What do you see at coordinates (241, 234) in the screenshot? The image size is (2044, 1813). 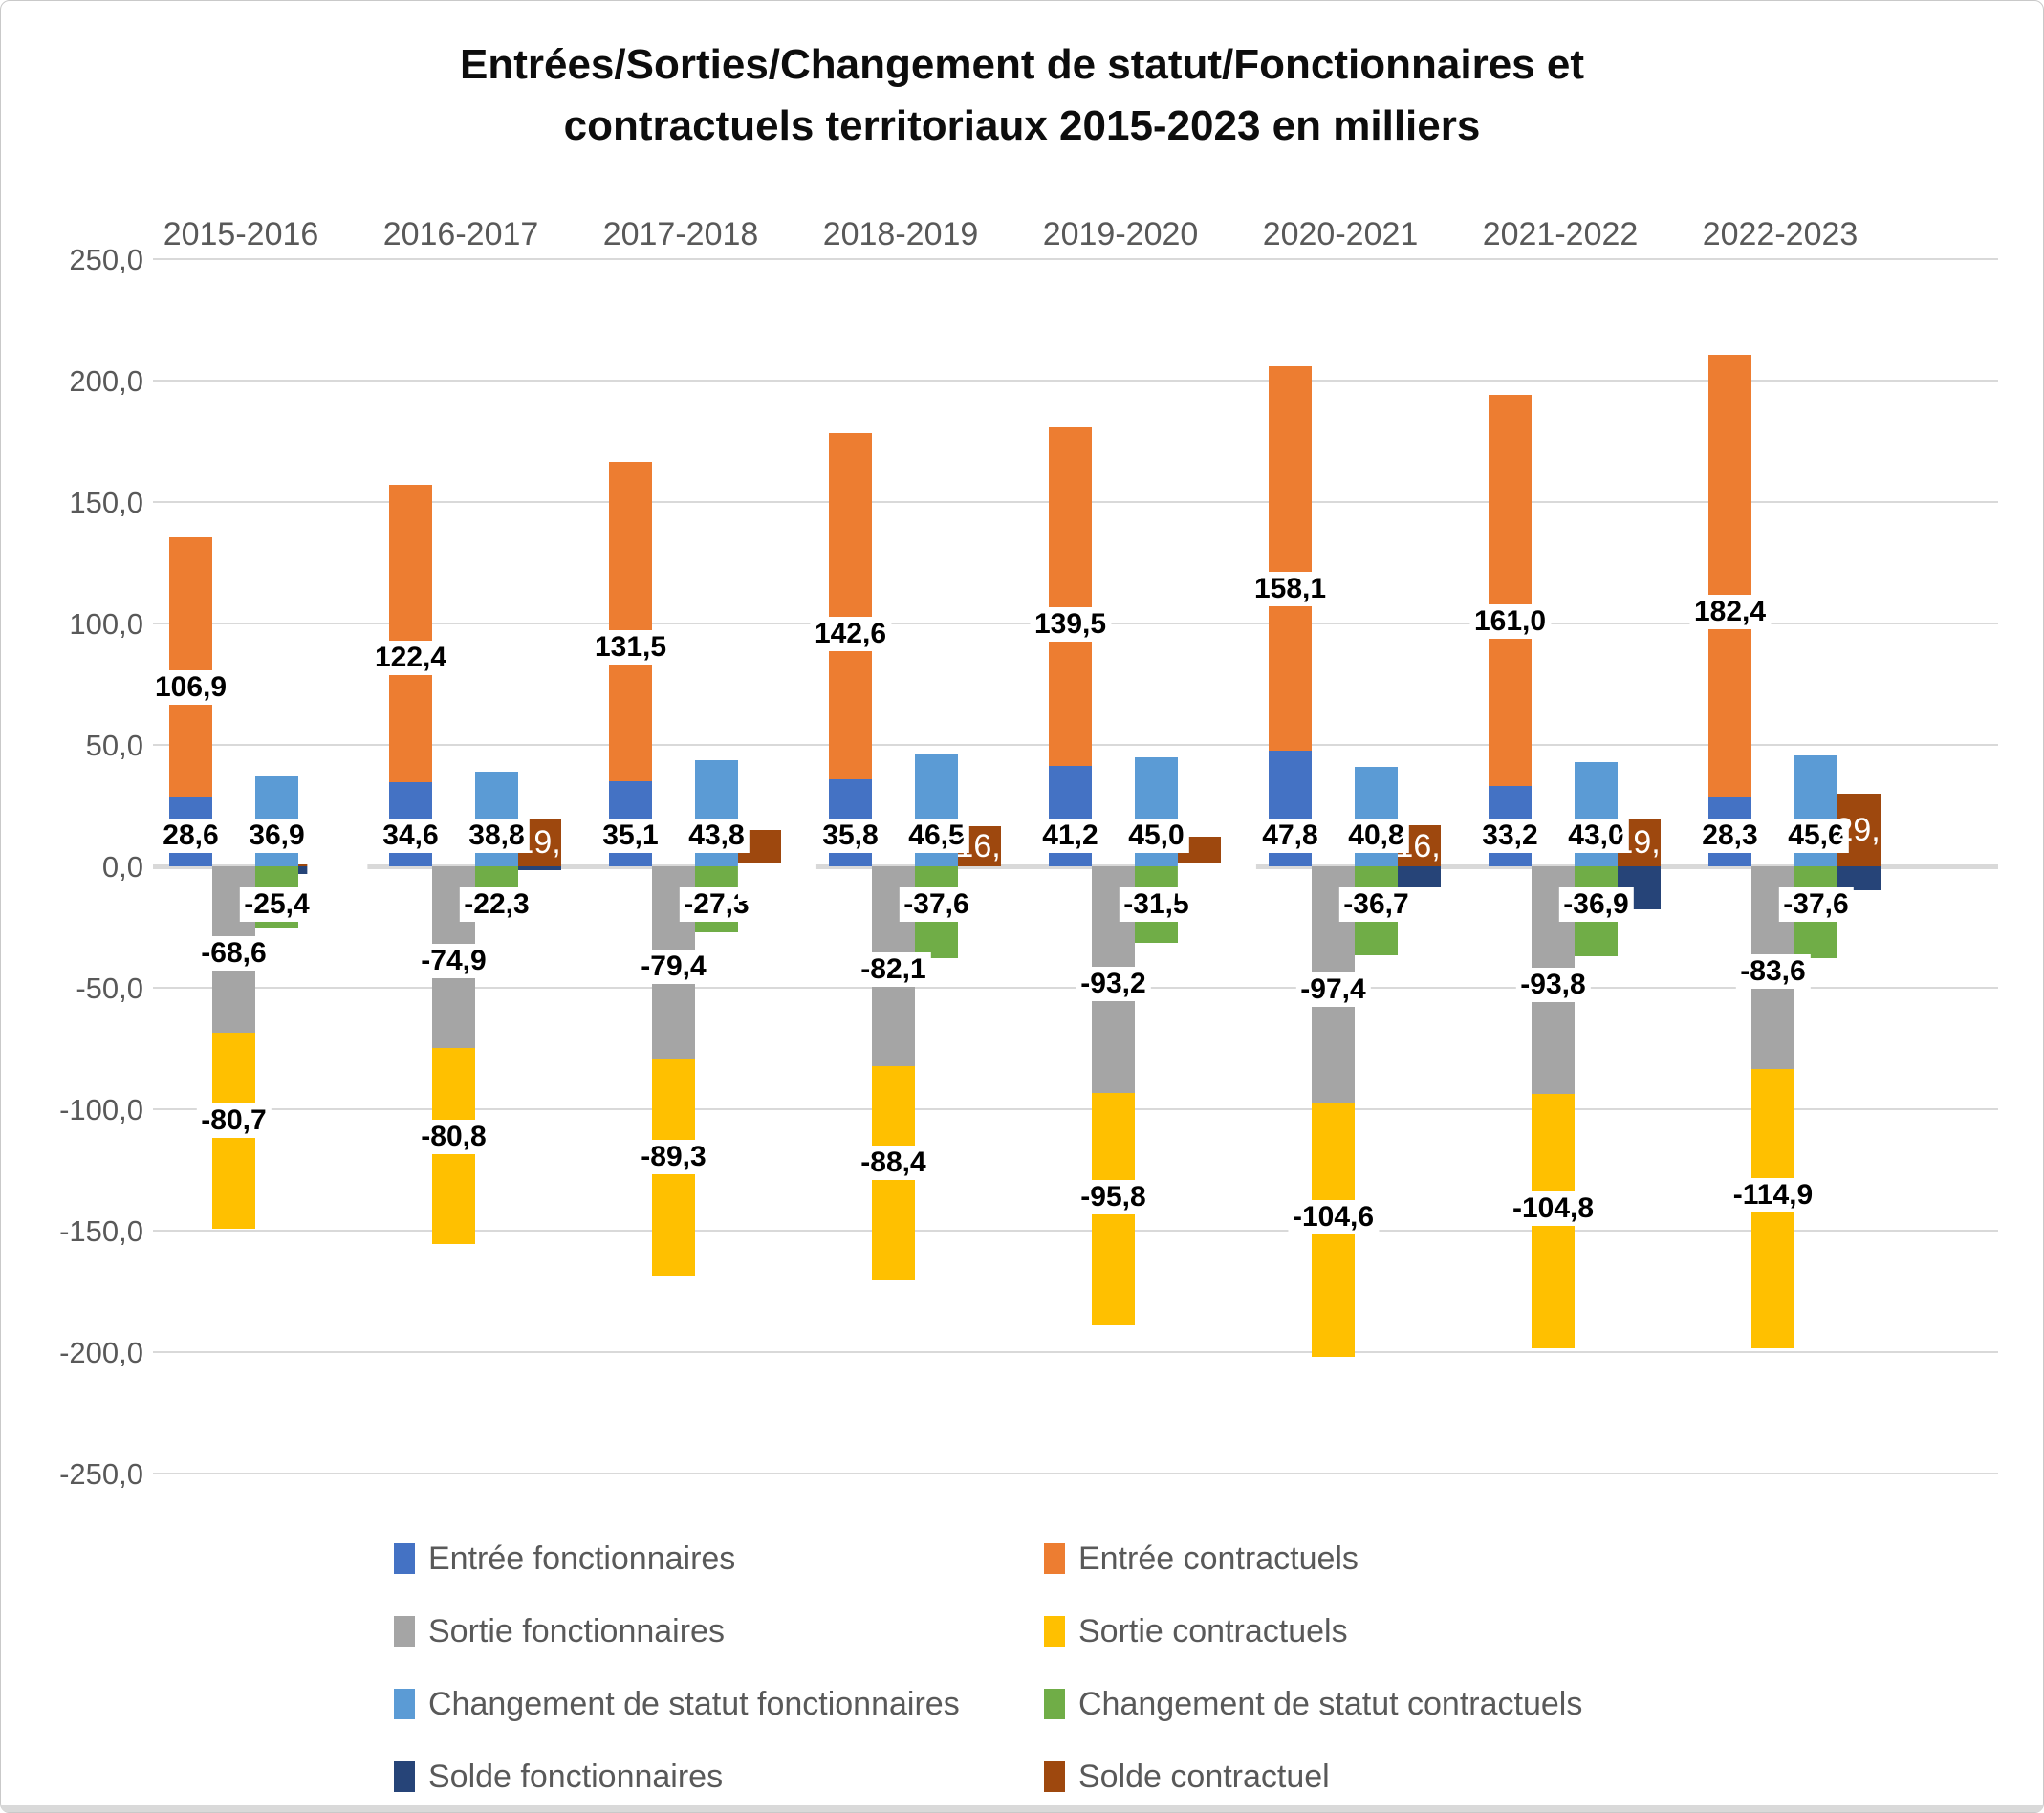 I see `x-axis-category-label: 2015-2016` at bounding box center [241, 234].